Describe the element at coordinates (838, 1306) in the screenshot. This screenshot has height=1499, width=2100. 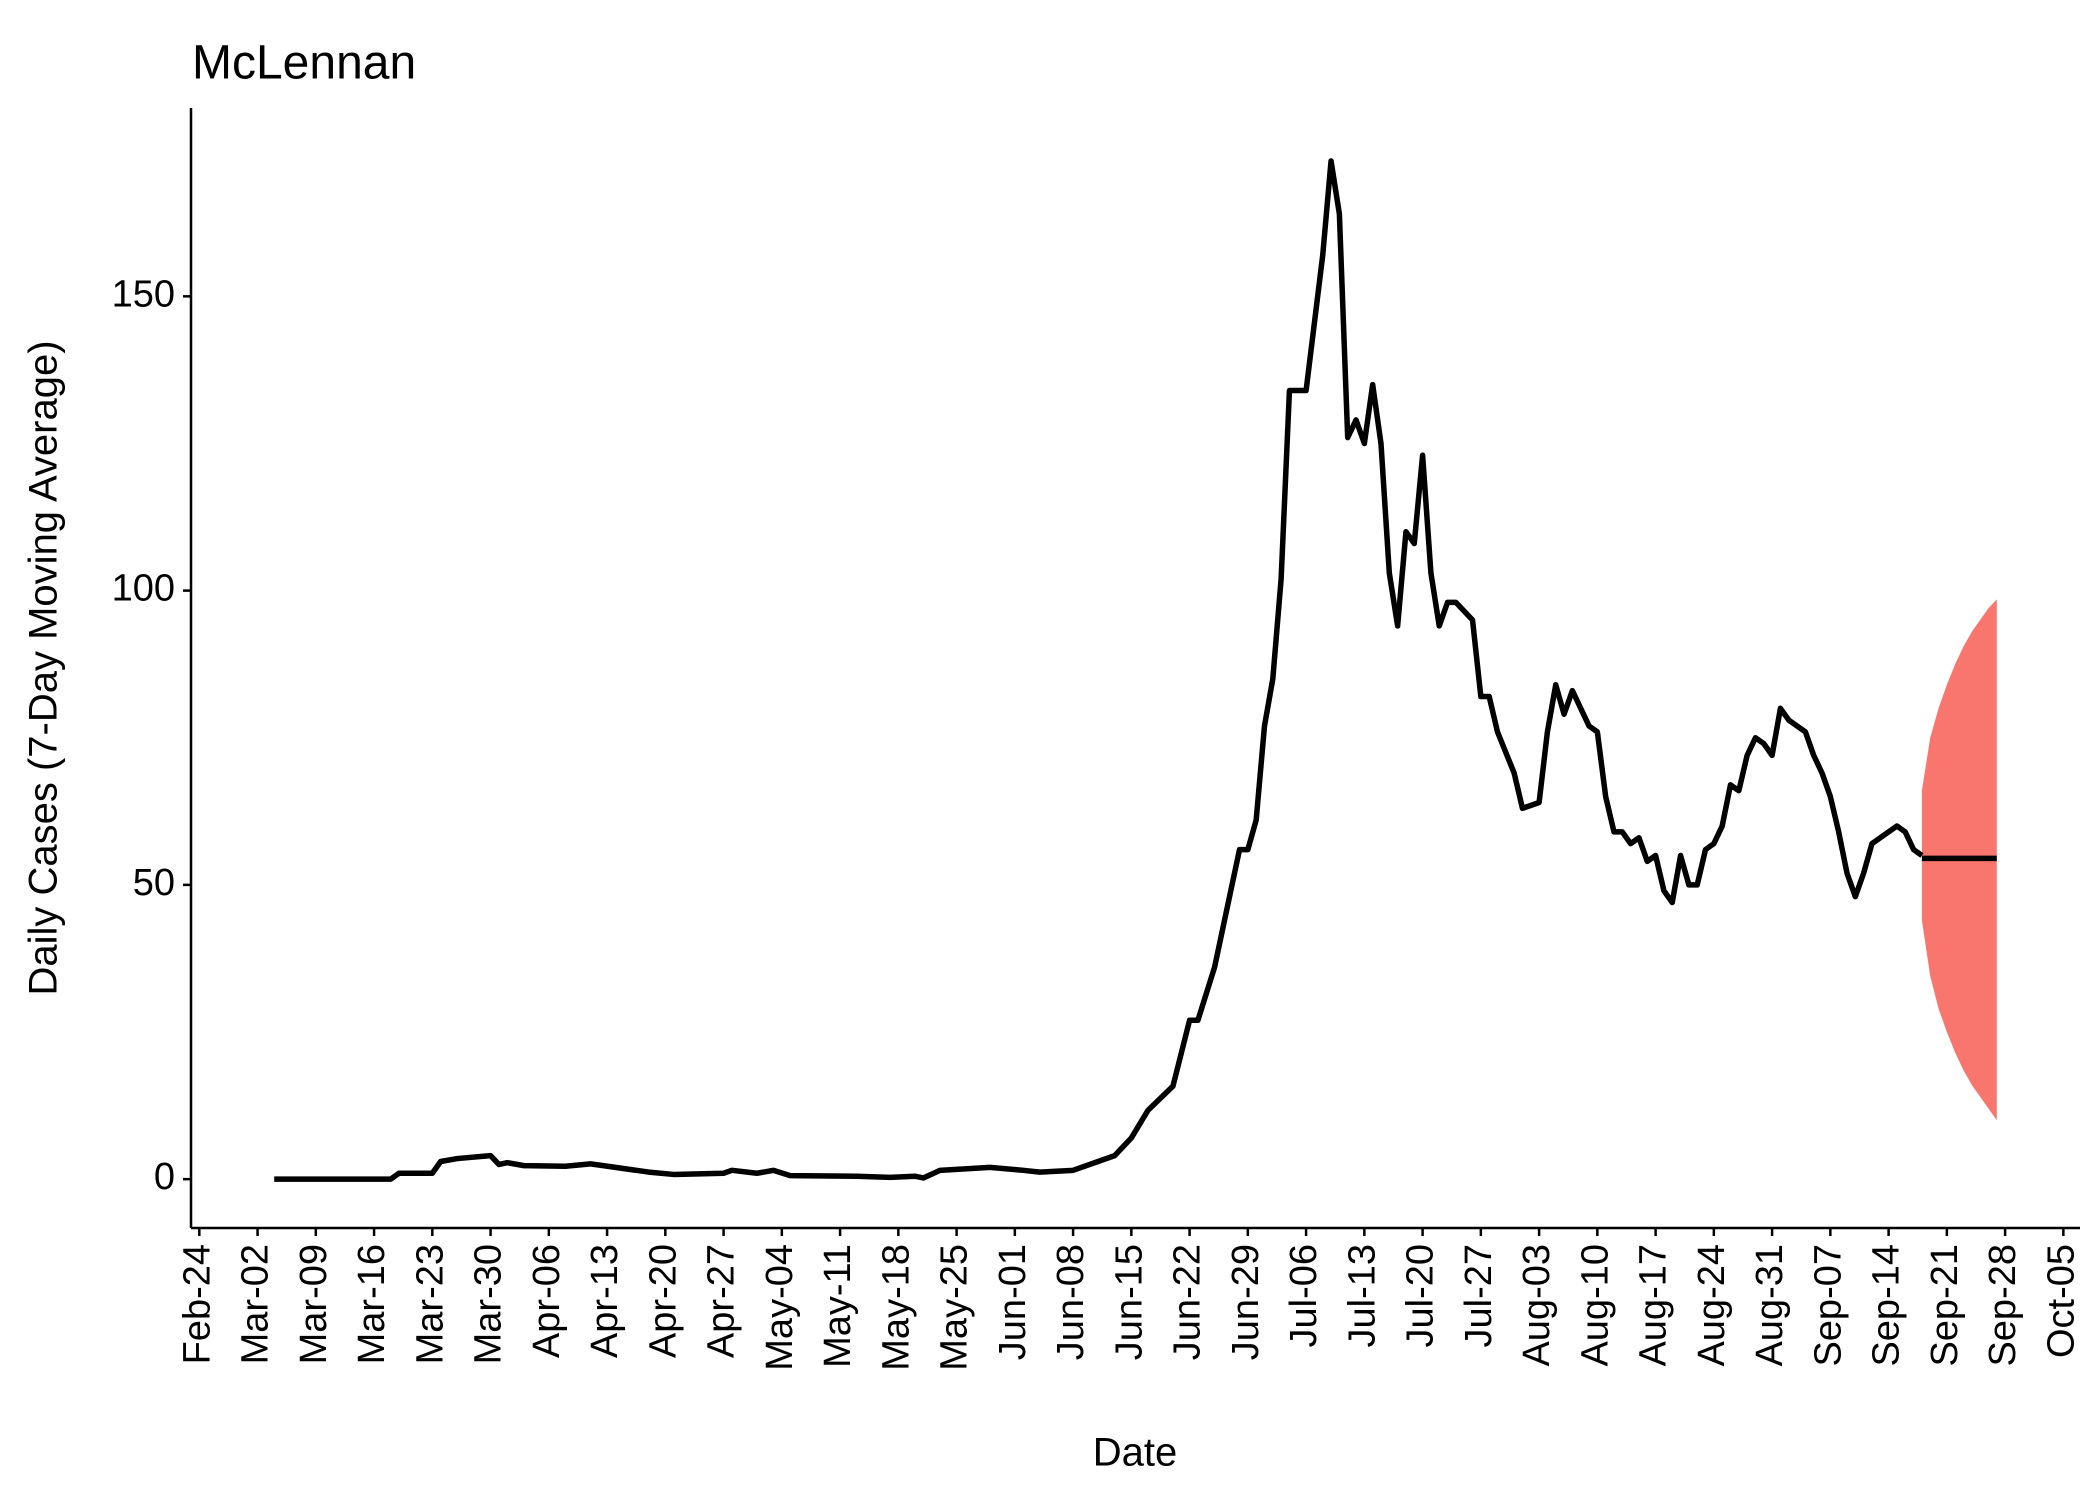
I see `x-tick-label: May-11` at that location.